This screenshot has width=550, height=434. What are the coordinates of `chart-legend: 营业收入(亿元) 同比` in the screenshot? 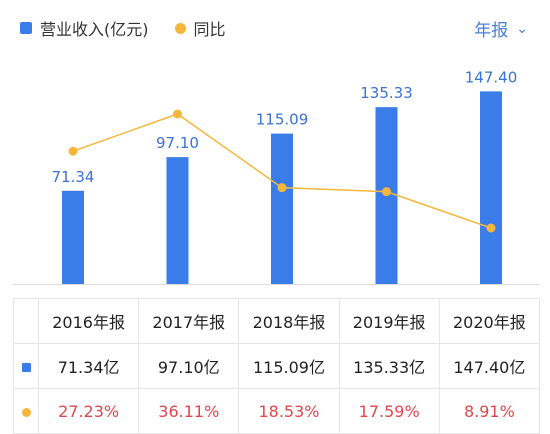 It's located at (123, 28).